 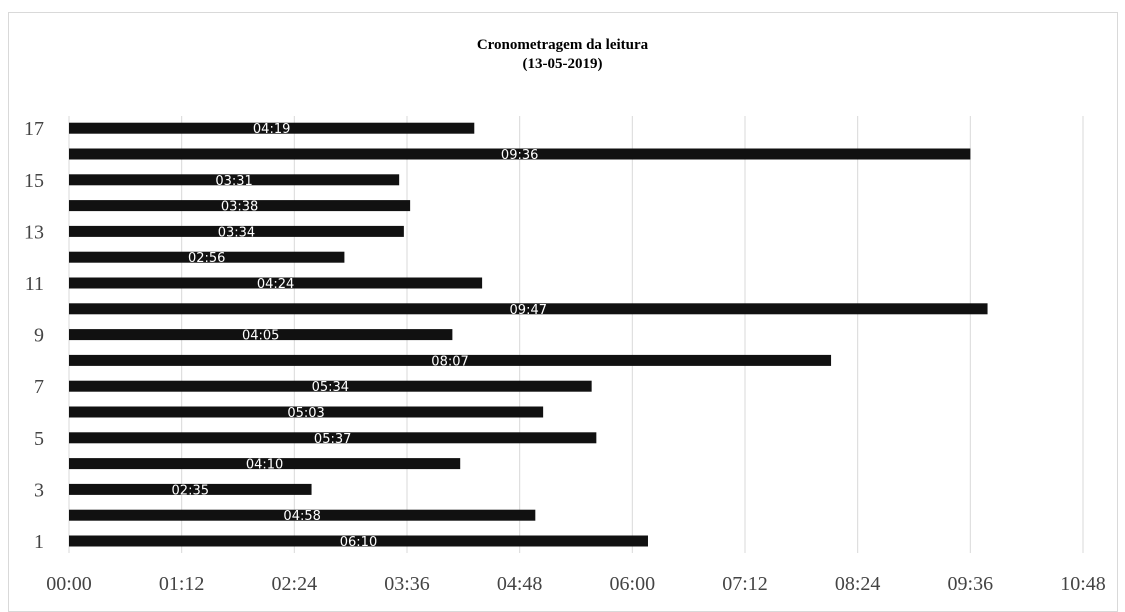 I want to click on chart-title: Cronometragem da leitura, so click(x=562, y=45).